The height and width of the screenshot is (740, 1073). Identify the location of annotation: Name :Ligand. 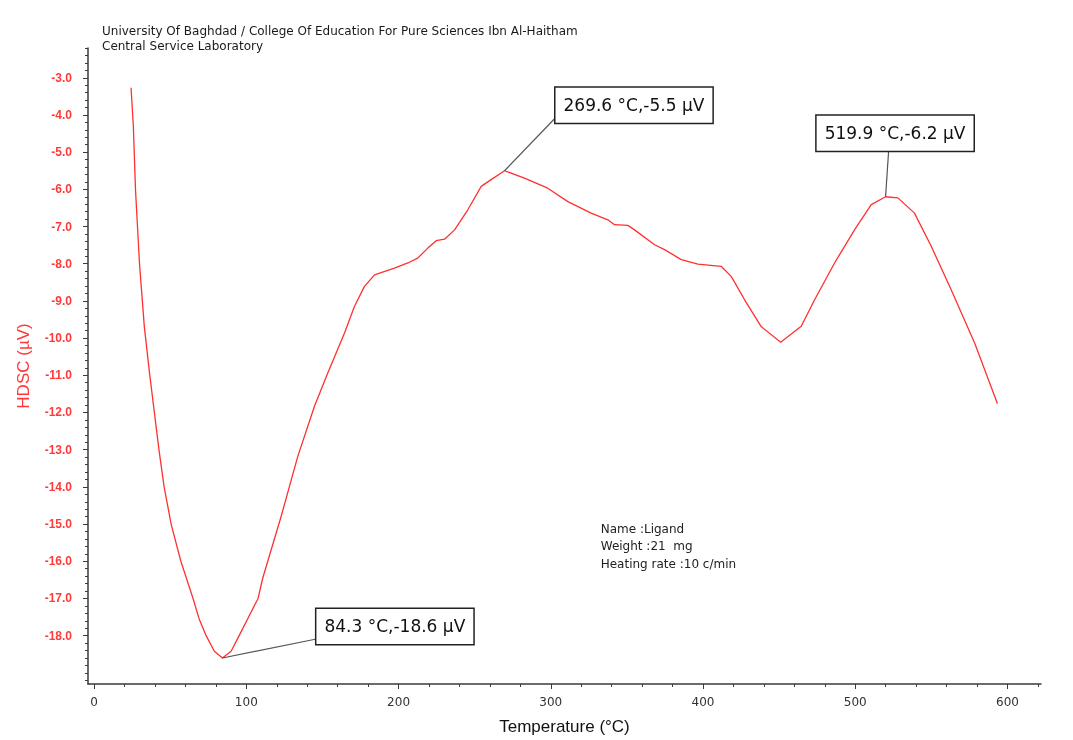
(642, 528).